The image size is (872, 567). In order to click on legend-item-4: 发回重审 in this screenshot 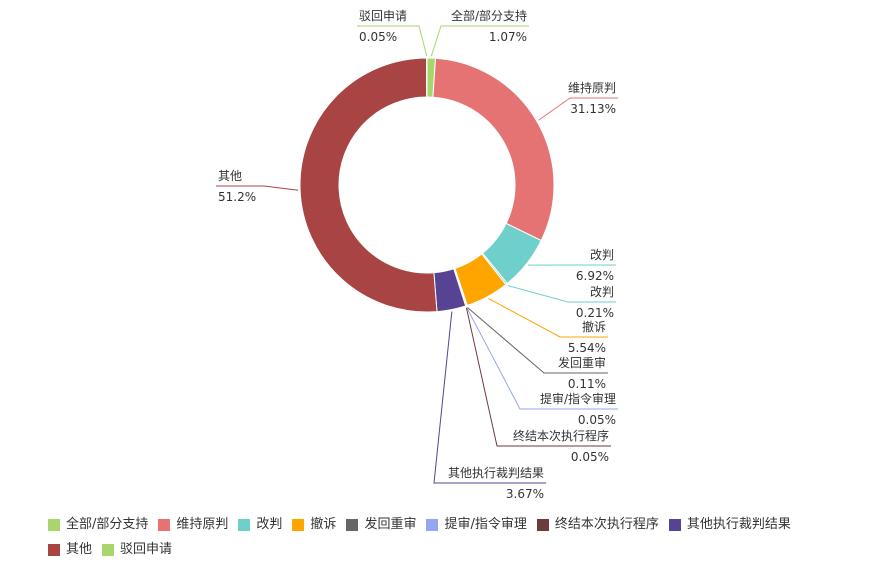, I will do `click(381, 524)`.